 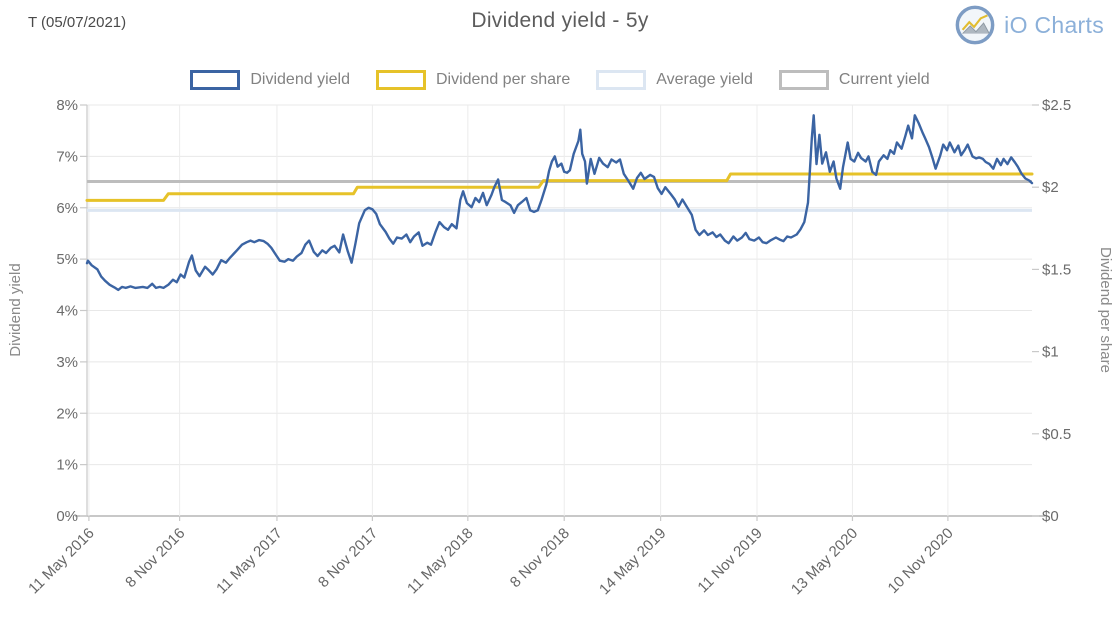 I want to click on svg-text: 11 May 2017, so click(x=249, y=561).